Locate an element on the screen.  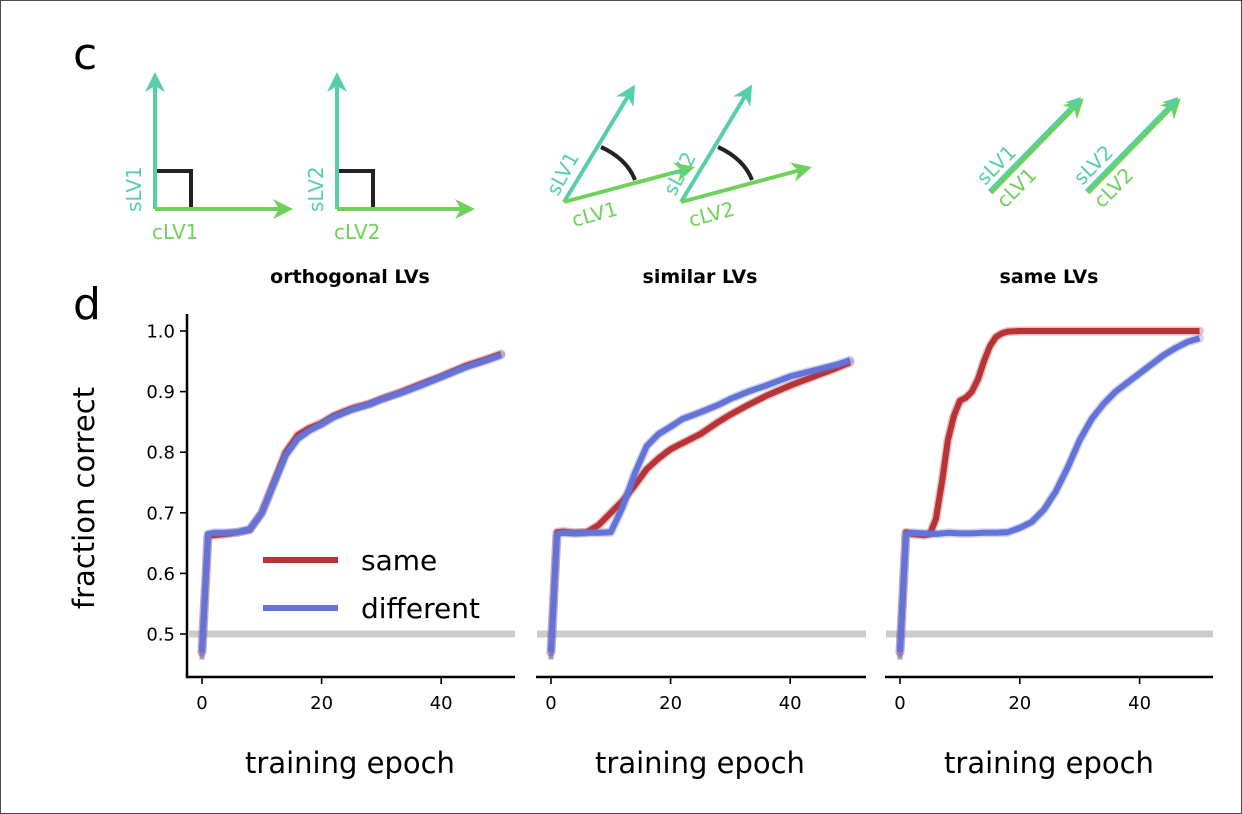
series-line-same is located at coordinates (700, 506).